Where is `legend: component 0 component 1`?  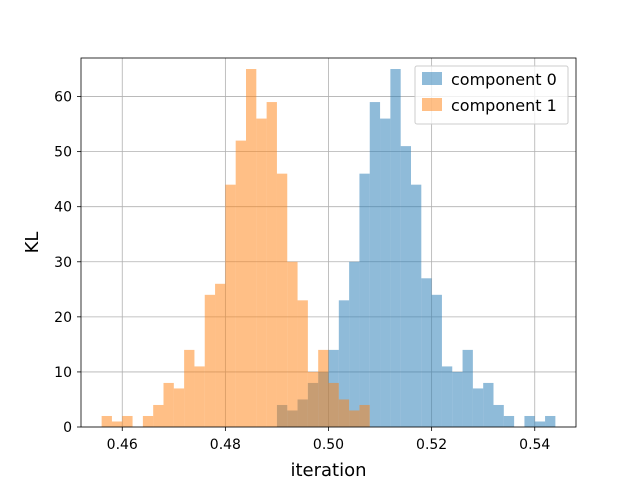
legend: component 0 component 1 is located at coordinates (491, 95).